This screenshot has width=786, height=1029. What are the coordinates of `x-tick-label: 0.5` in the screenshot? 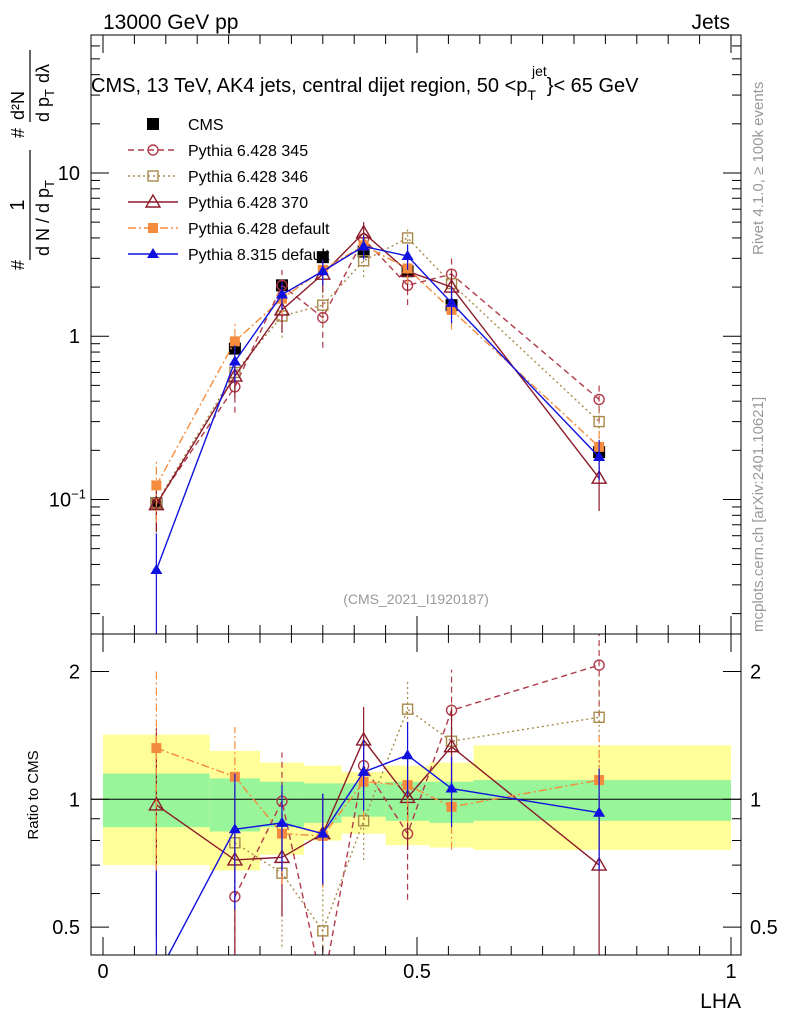 It's located at (417, 972).